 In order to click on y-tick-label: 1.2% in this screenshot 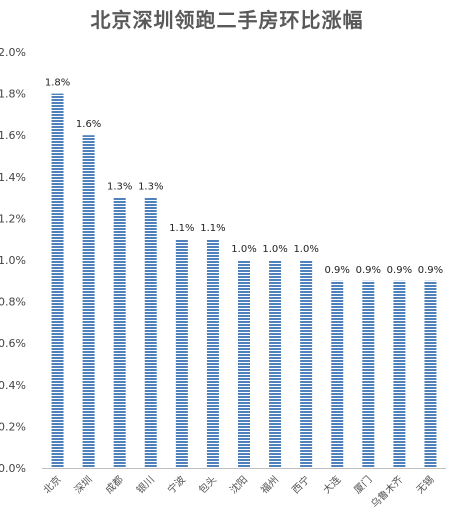, I will do `click(13, 218)`.